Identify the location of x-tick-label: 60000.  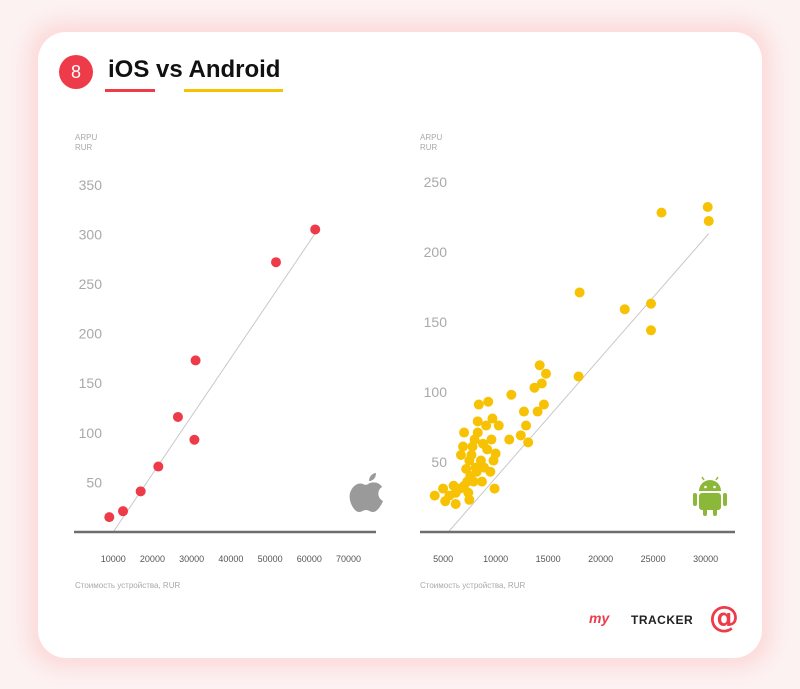
(309, 559).